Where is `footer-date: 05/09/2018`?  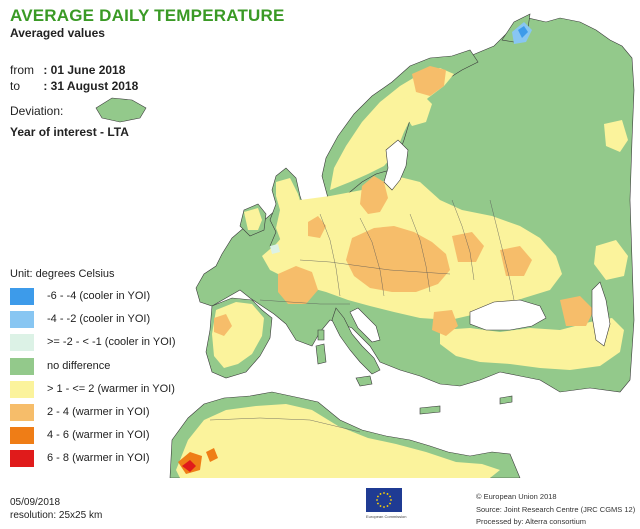 footer-date: 05/09/2018 is located at coordinates (35, 502).